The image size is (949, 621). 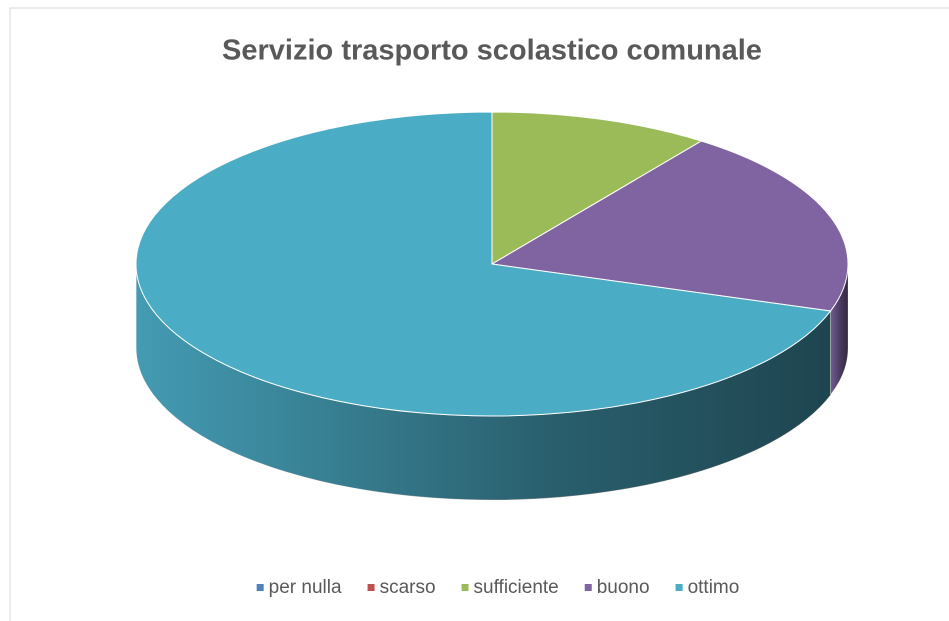 What do you see at coordinates (839, 329) in the screenshot?
I see `slice-side-shade` at bounding box center [839, 329].